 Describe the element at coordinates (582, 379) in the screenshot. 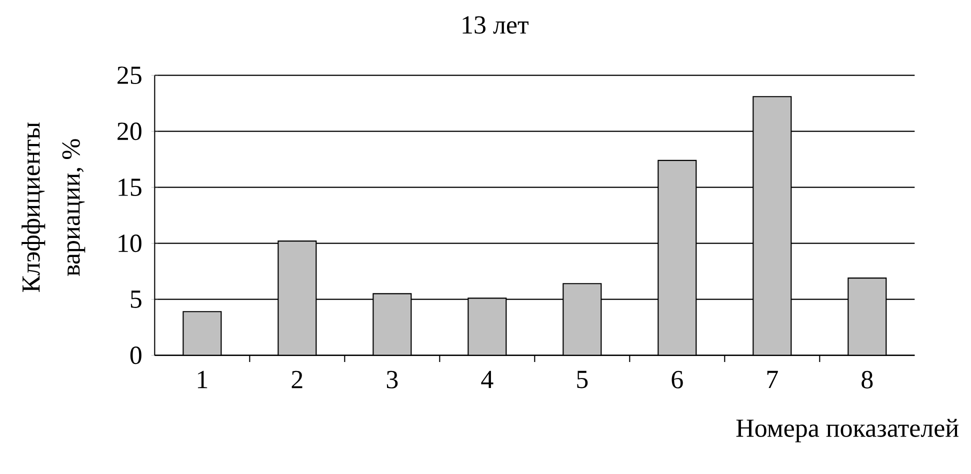

I see `x-tick-label: 5` at that location.